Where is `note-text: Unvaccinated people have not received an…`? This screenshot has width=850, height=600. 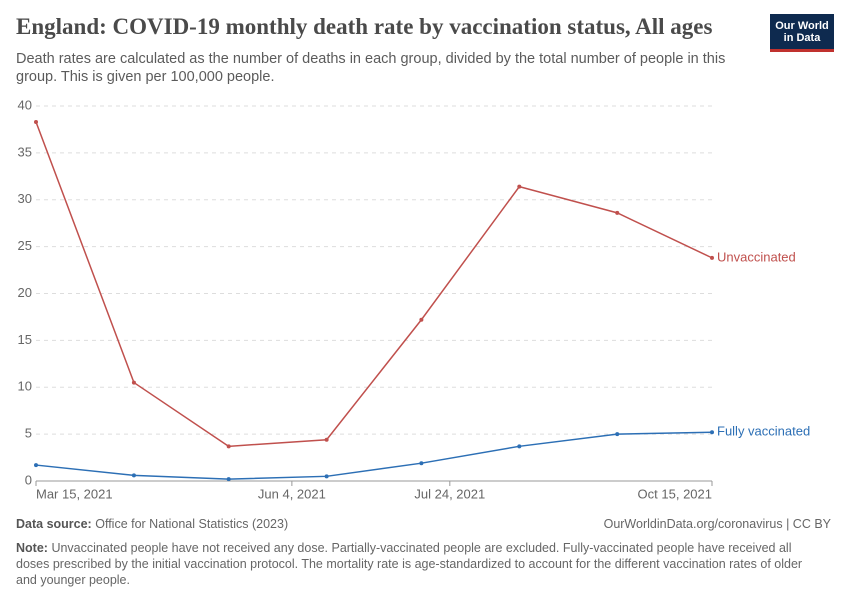
note-text: Unvaccinated people have not received an… is located at coordinates (409, 564).